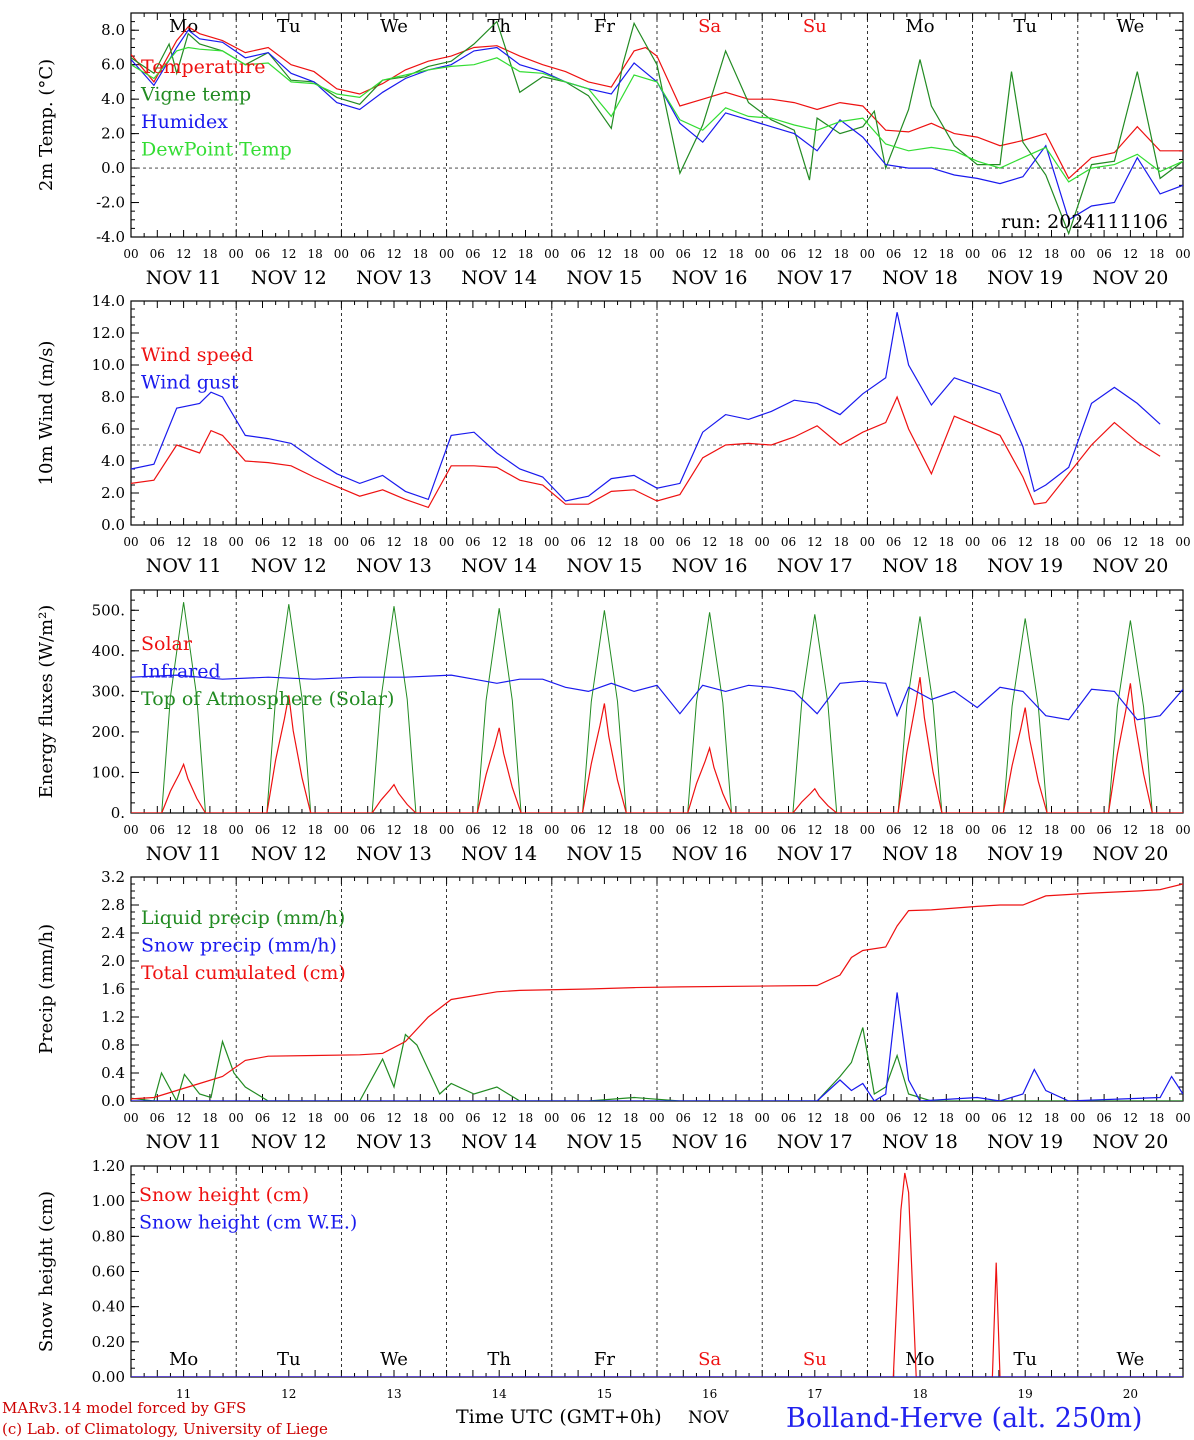 This screenshot has width=1194, height=1440. Describe the element at coordinates (710, 566) in the screenshot. I see `date-label: NOV 16` at that location.